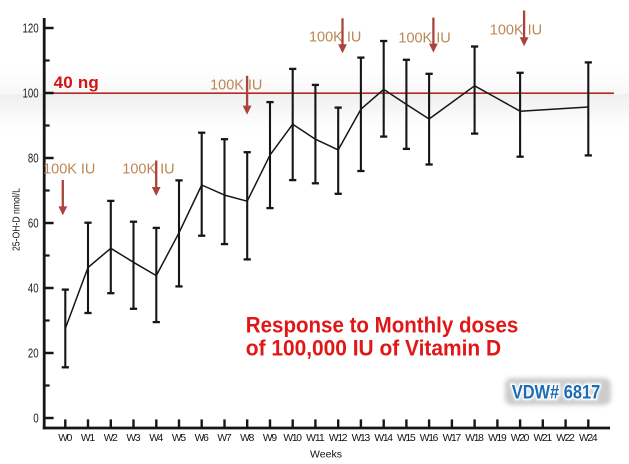 The height and width of the screenshot is (464, 629). What do you see at coordinates (520, 438) in the screenshot?
I see `svg-text: W20` at bounding box center [520, 438].